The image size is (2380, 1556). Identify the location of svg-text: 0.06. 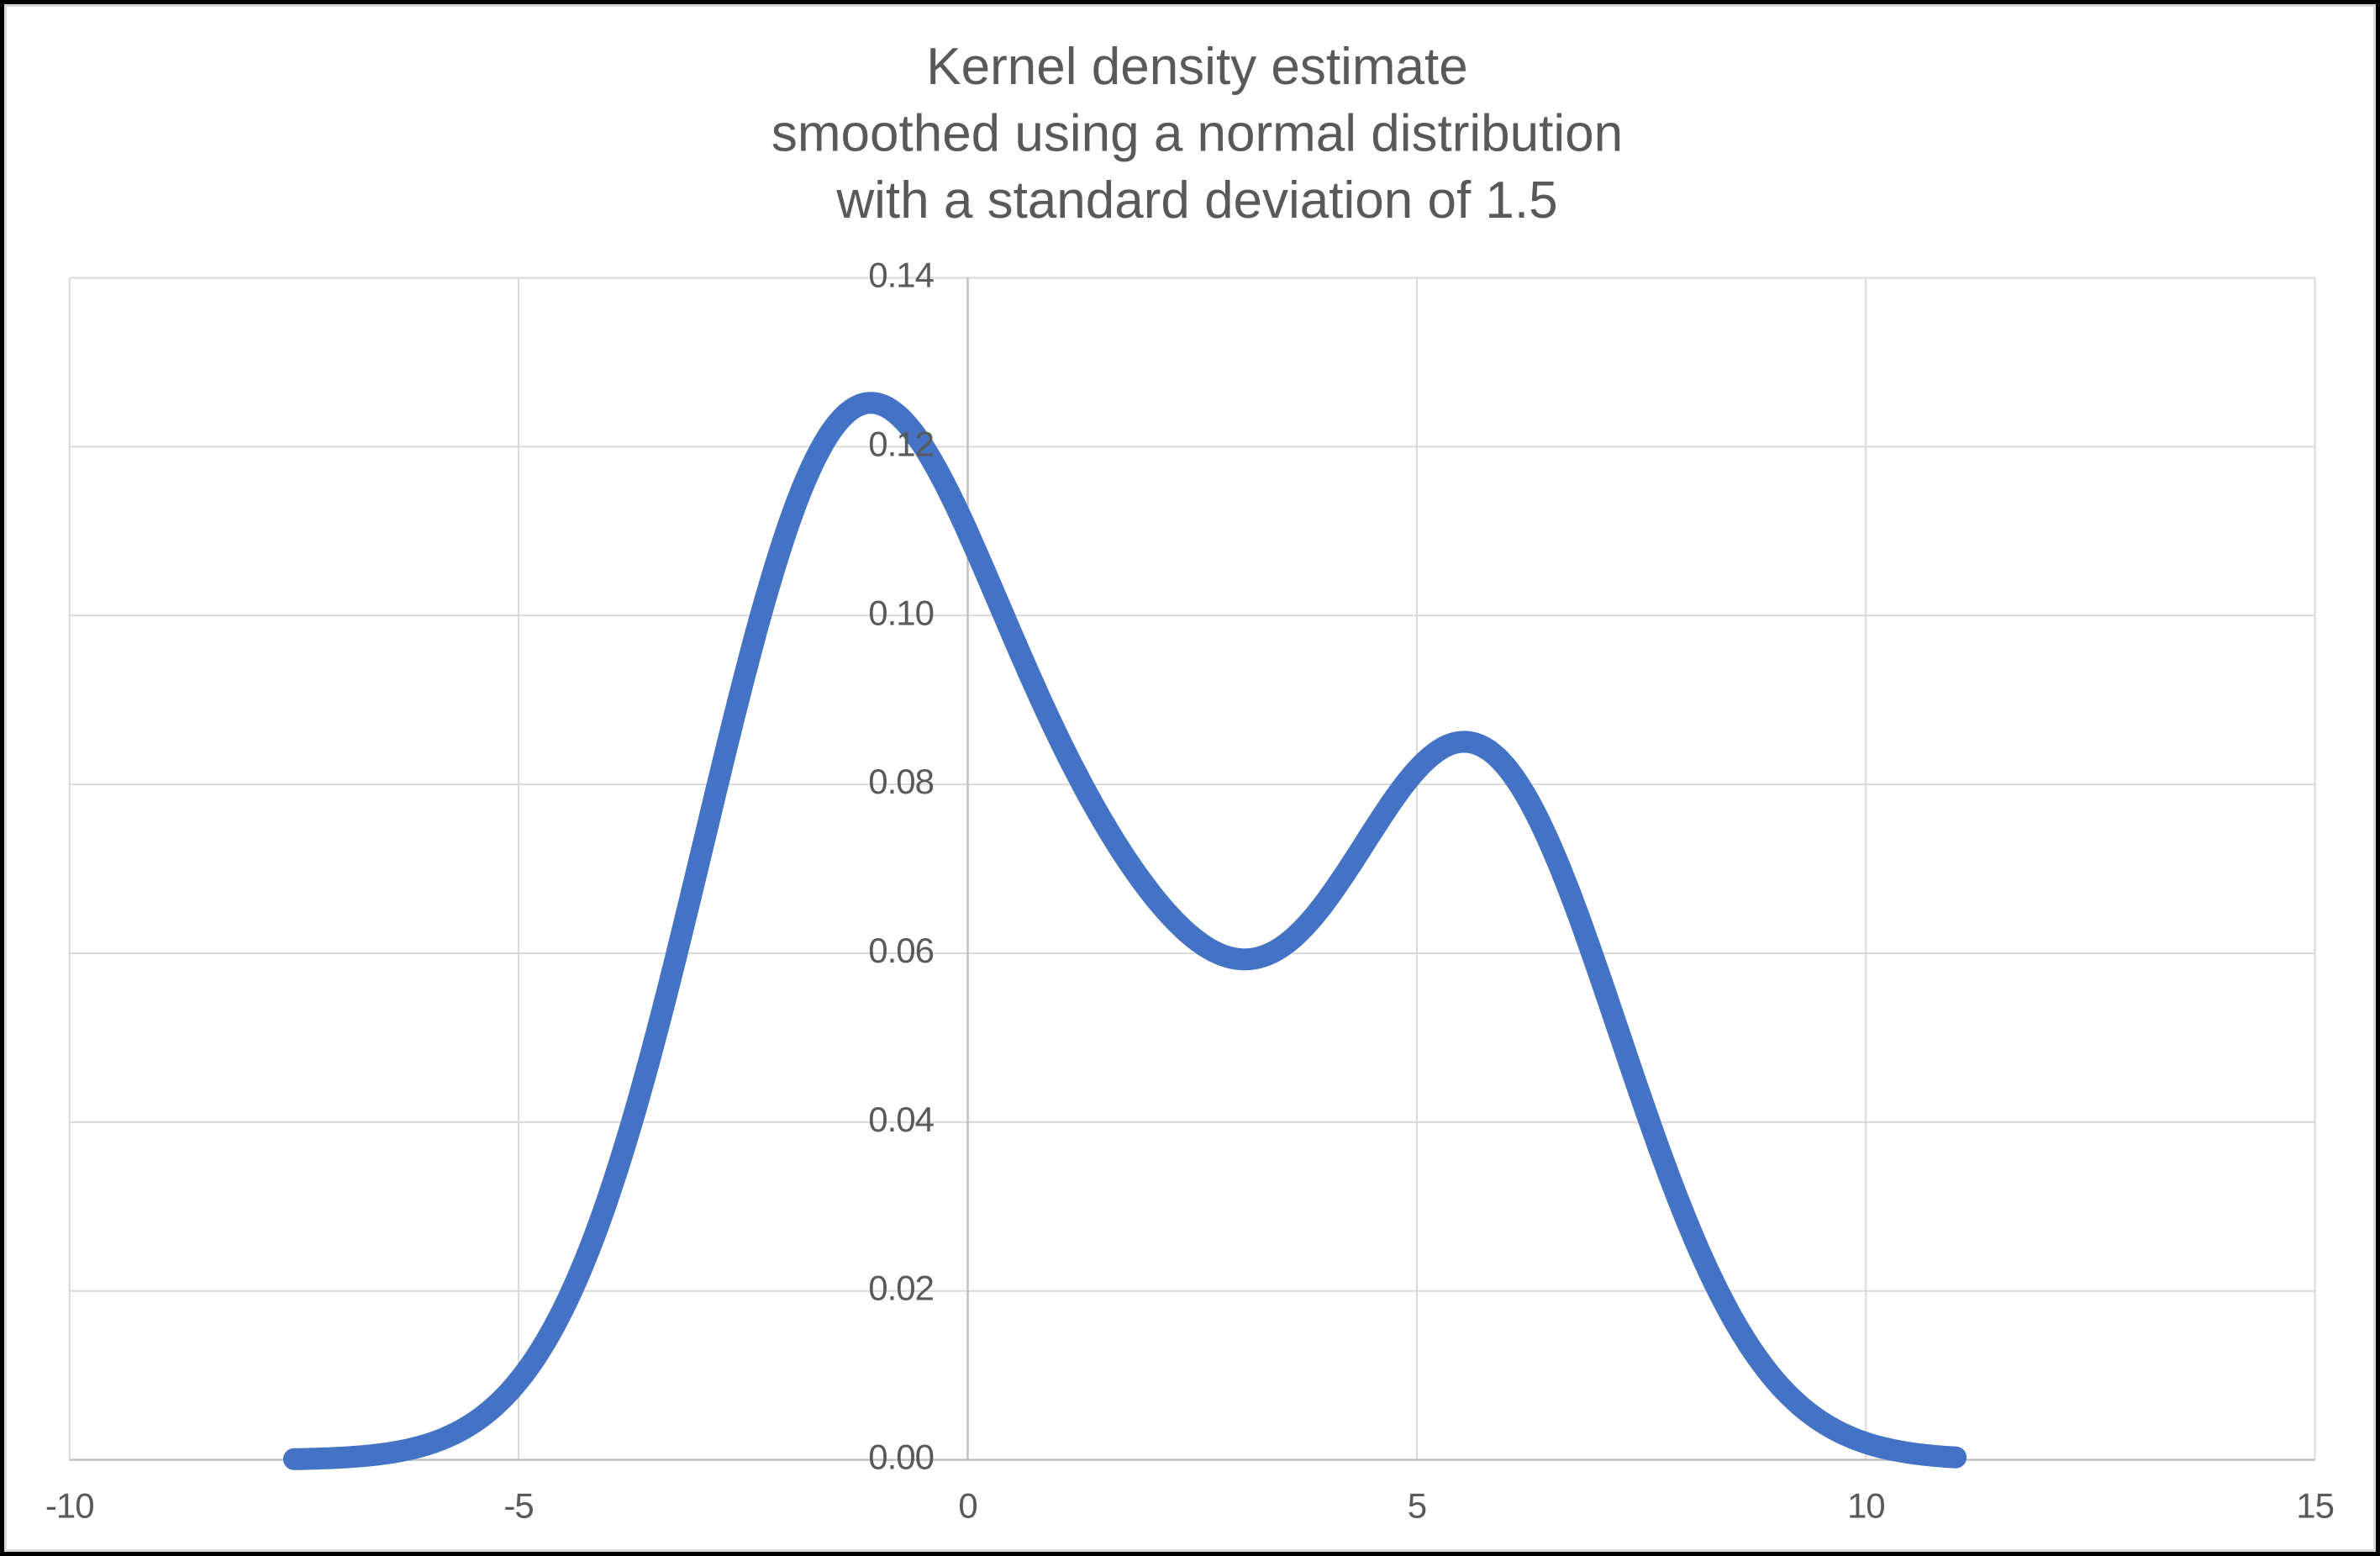
(901, 950).